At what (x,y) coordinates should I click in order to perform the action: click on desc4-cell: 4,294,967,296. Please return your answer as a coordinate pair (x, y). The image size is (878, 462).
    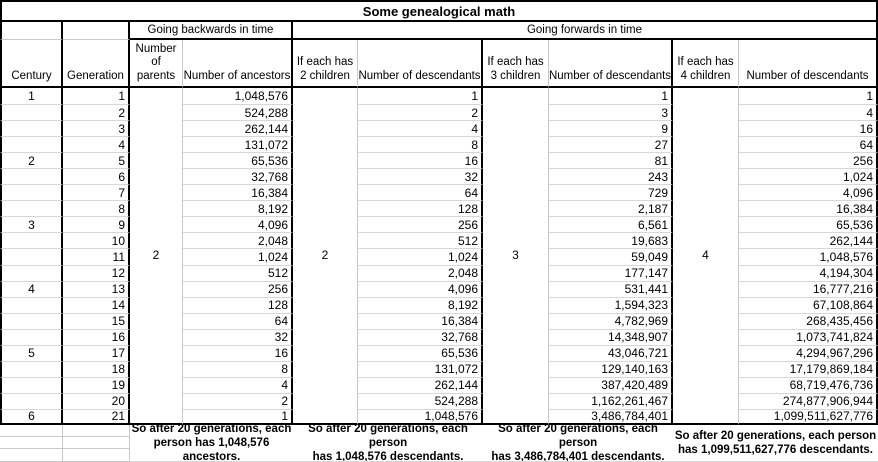
    Looking at the image, I should click on (808, 352).